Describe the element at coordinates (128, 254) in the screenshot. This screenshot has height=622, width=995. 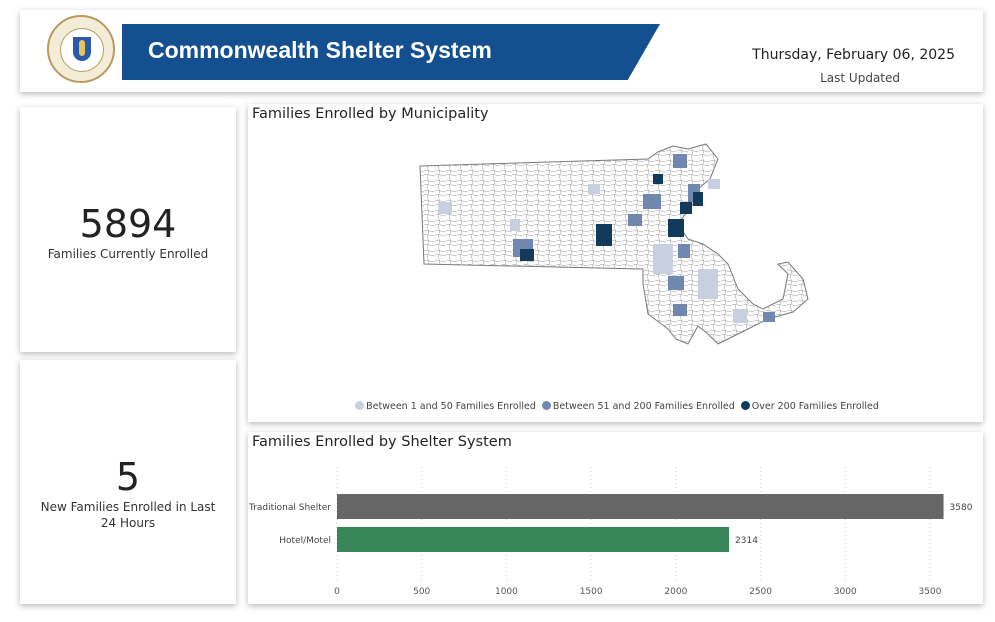
I see `kpi-label: Families Currently Enrolled` at that location.